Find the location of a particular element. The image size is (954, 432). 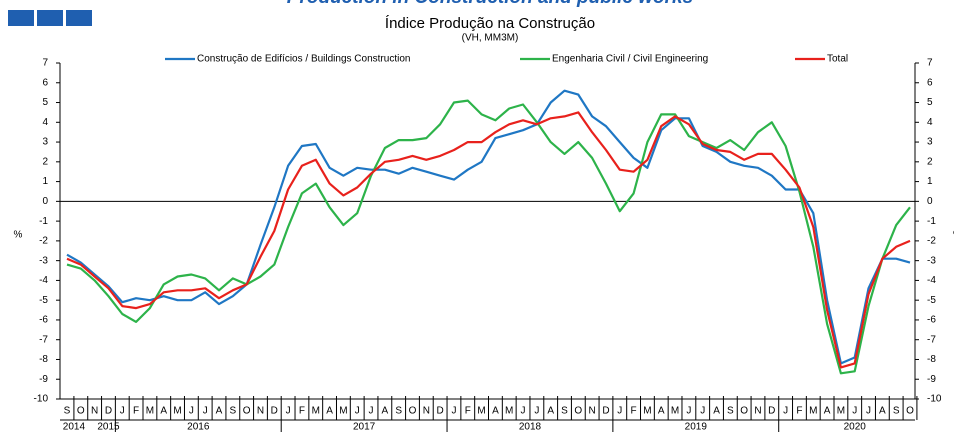

y2-tick-label: -4 is located at coordinates (931, 280).